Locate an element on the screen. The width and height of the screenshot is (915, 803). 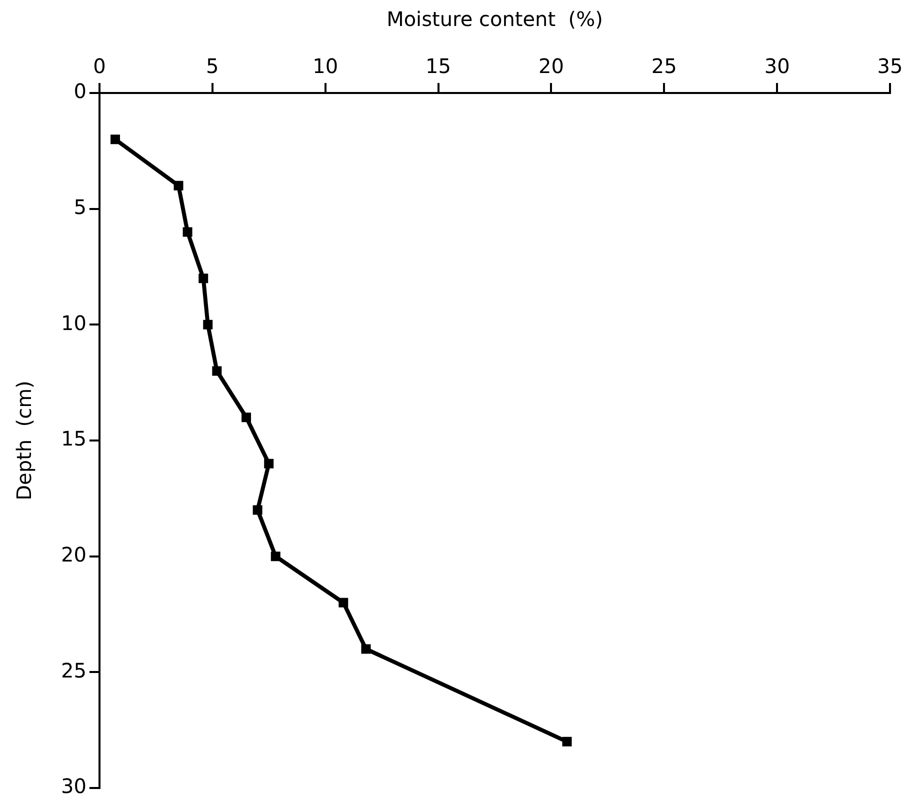
y-tick-label: 5 is located at coordinates (80, 207).